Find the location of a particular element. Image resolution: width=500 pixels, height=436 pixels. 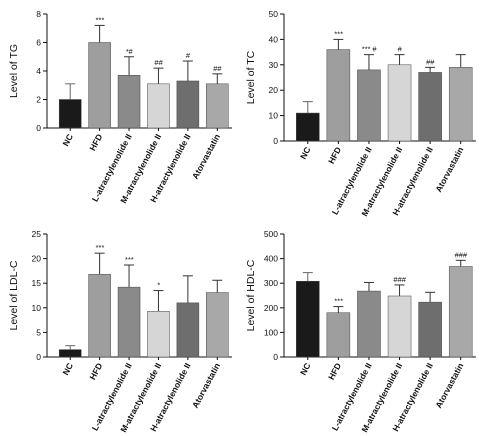

significance-label: *** # is located at coordinates (369, 49).